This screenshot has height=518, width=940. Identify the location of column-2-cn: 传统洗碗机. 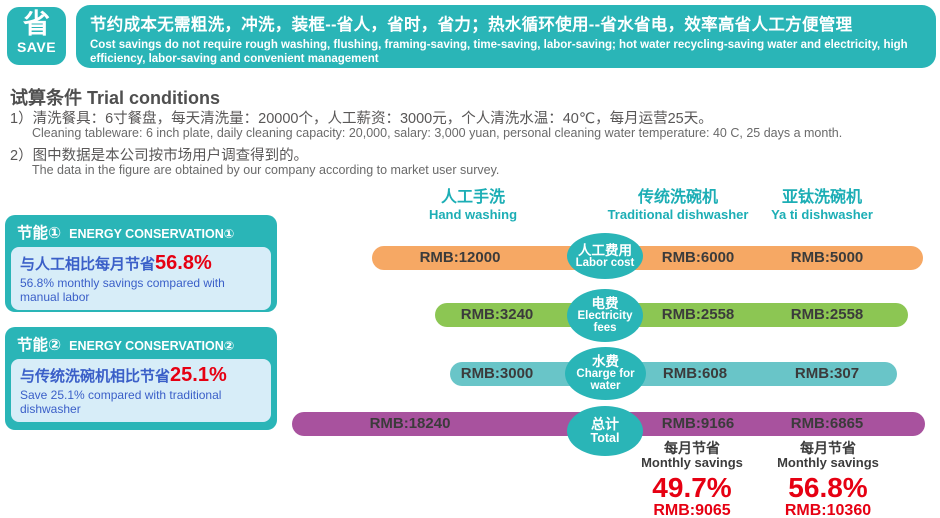
(677, 197).